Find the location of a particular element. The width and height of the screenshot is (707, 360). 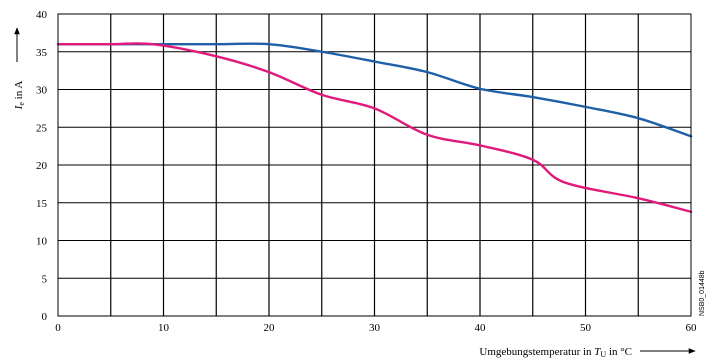

doc-id-text: NSB0_01448b is located at coordinates (702, 293).